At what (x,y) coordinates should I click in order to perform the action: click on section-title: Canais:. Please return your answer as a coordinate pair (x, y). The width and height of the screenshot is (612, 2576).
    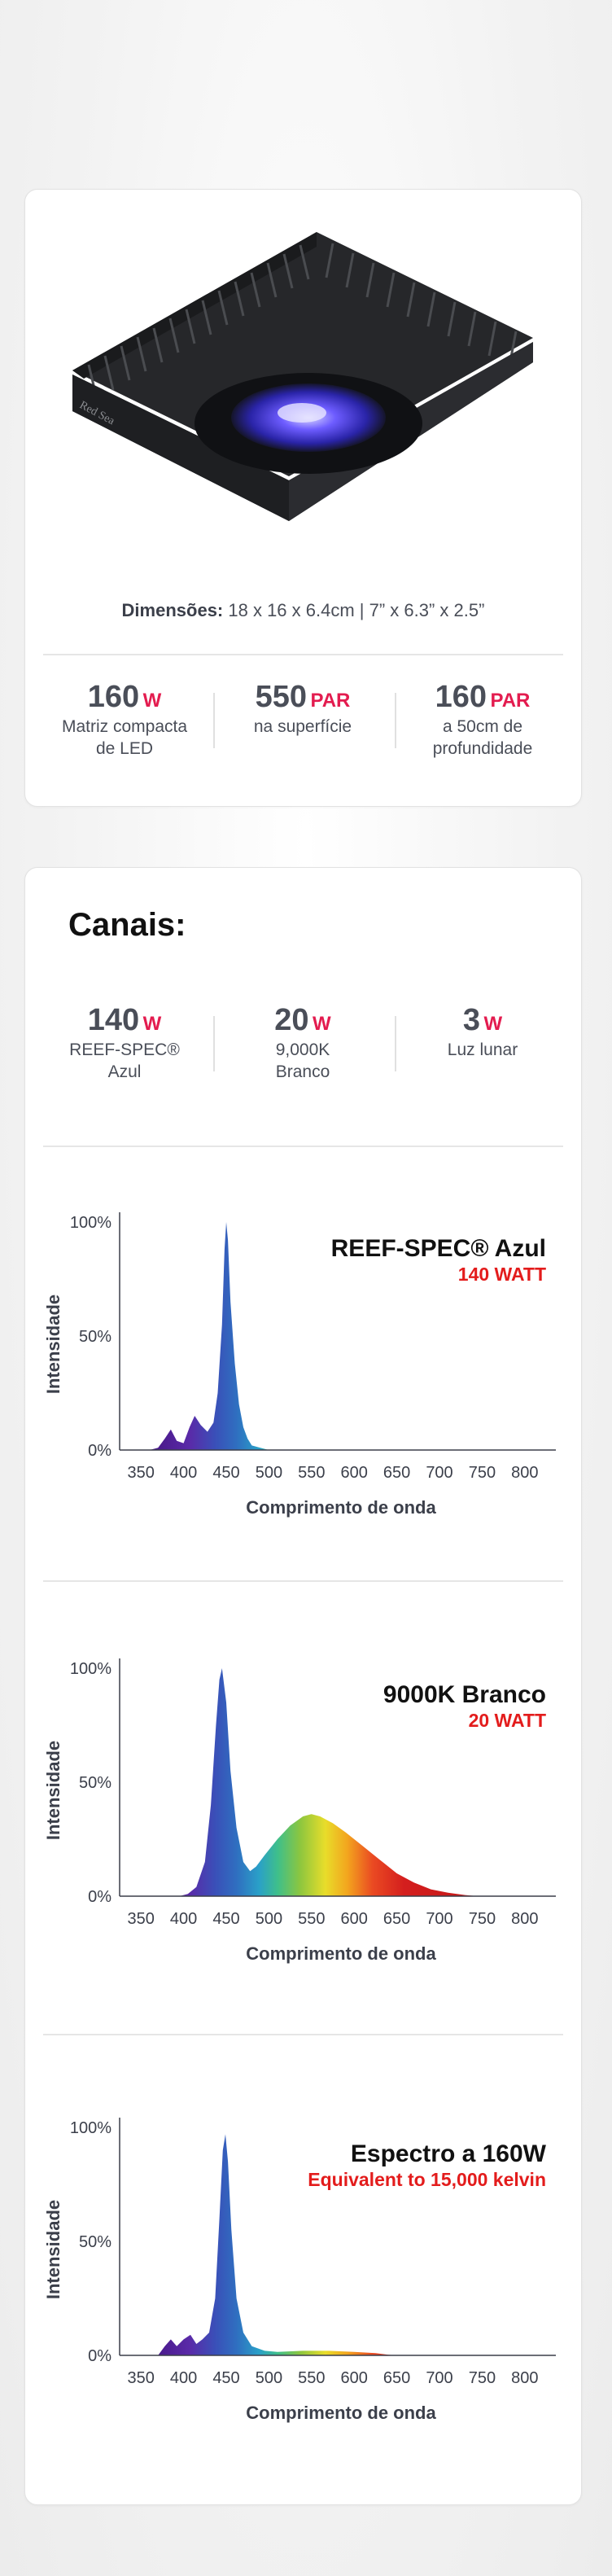
    Looking at the image, I should click on (127, 925).